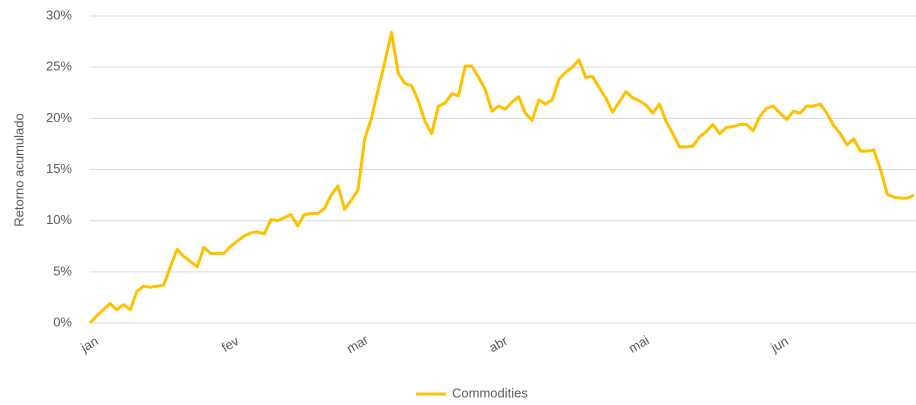  I want to click on y-tick-label: 25%, so click(59, 66).